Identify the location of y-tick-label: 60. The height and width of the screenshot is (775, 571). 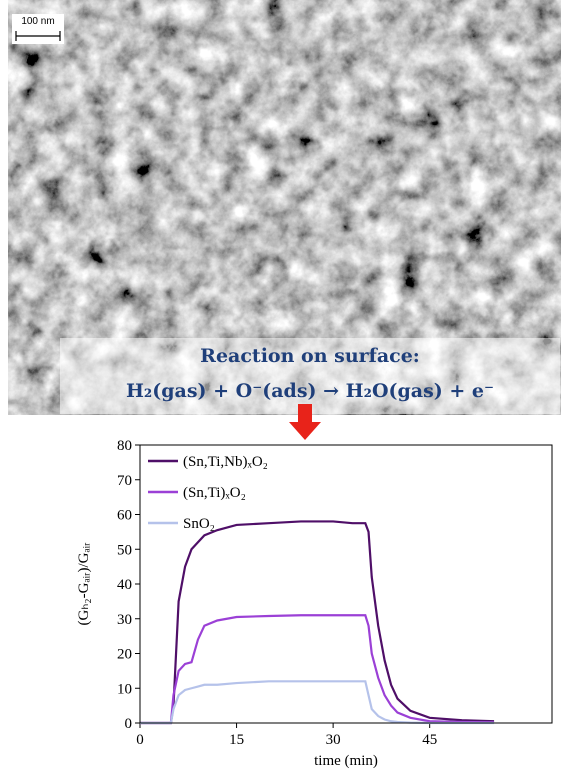
(124, 516).